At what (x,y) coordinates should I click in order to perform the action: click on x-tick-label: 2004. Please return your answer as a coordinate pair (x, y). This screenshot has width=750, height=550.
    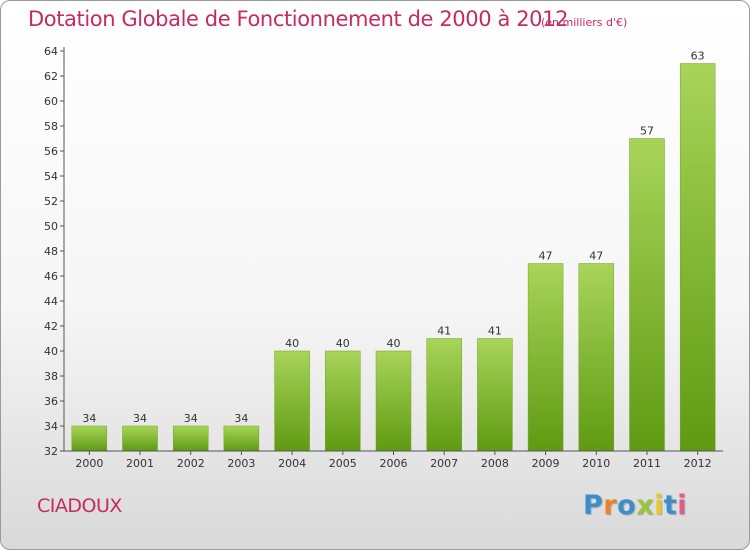
    Looking at the image, I should click on (292, 463).